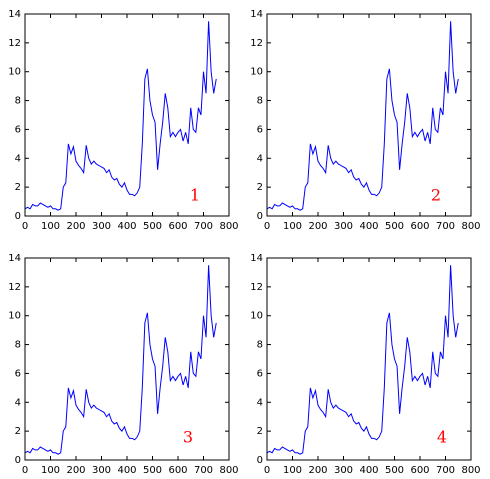  What do you see at coordinates (195, 195) in the screenshot?
I see `annotation: 1` at bounding box center [195, 195].